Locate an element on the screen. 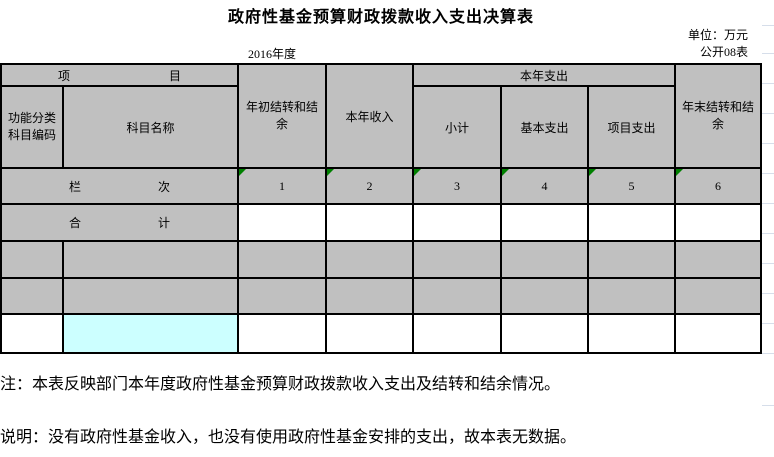 The image size is (774, 457). column-number-cell: 1 is located at coordinates (282, 186).